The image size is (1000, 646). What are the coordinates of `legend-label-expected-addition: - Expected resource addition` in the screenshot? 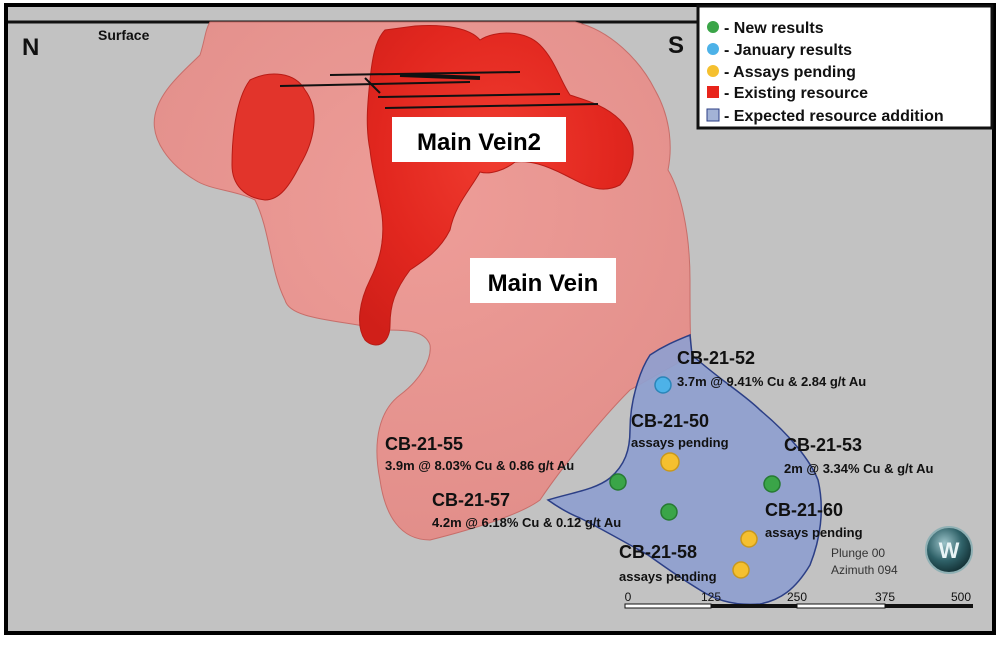 It's located at (834, 116).